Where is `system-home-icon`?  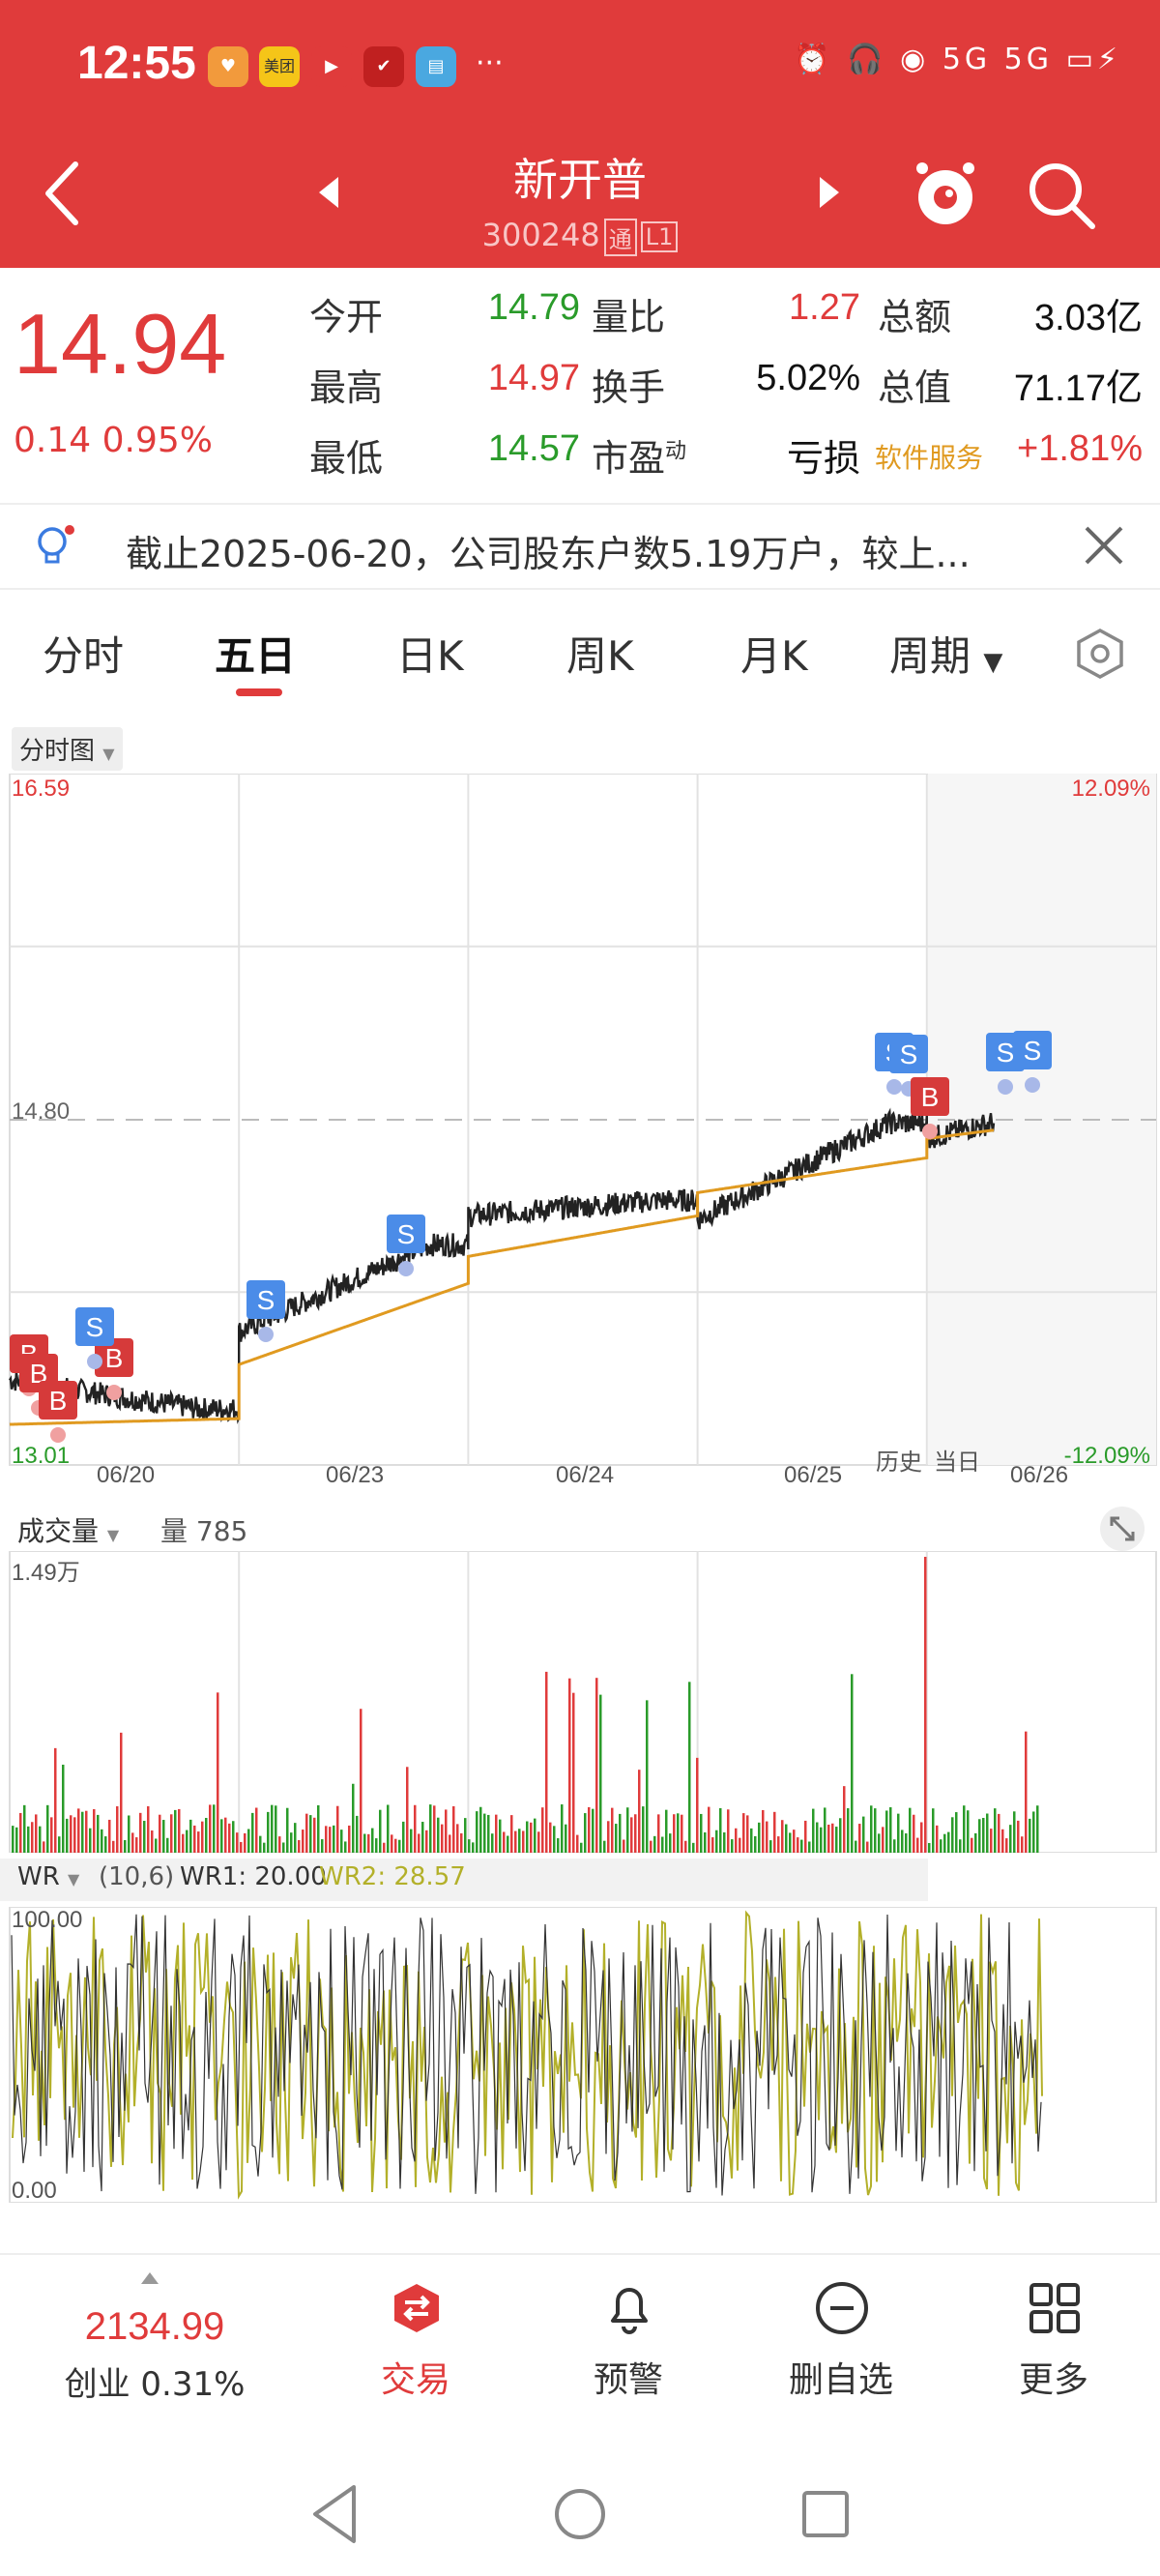
system-home-icon is located at coordinates (580, 2514).